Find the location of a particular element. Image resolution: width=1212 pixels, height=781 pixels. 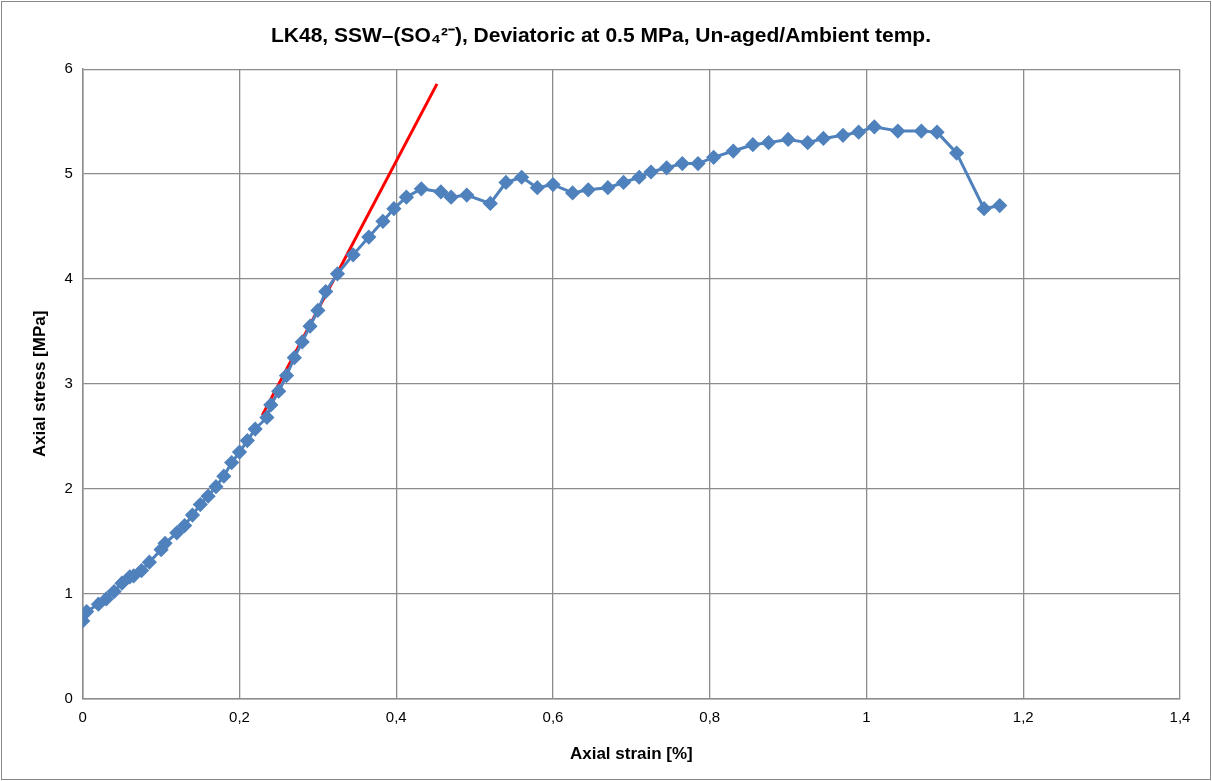

x-tick-label: 0,6 is located at coordinates (553, 716).